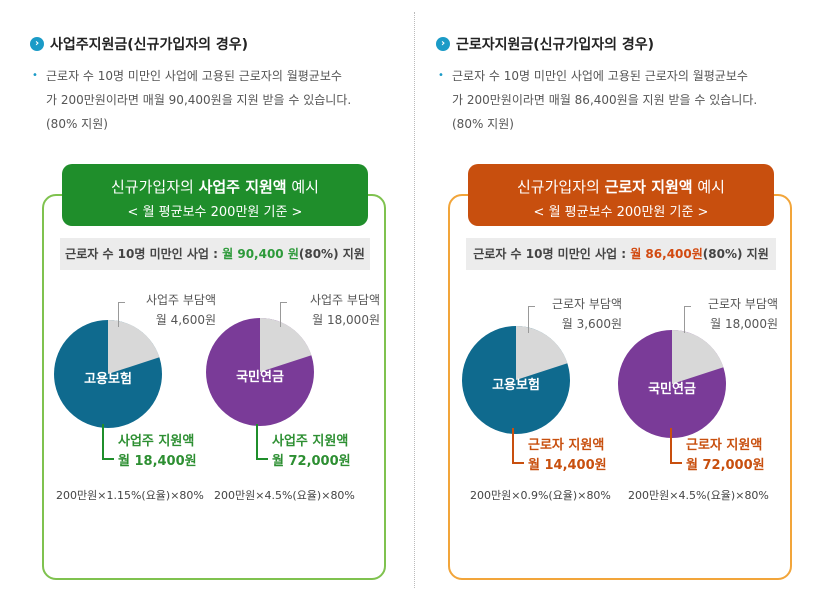  What do you see at coordinates (414, 300) in the screenshot?
I see `column-divider` at bounding box center [414, 300].